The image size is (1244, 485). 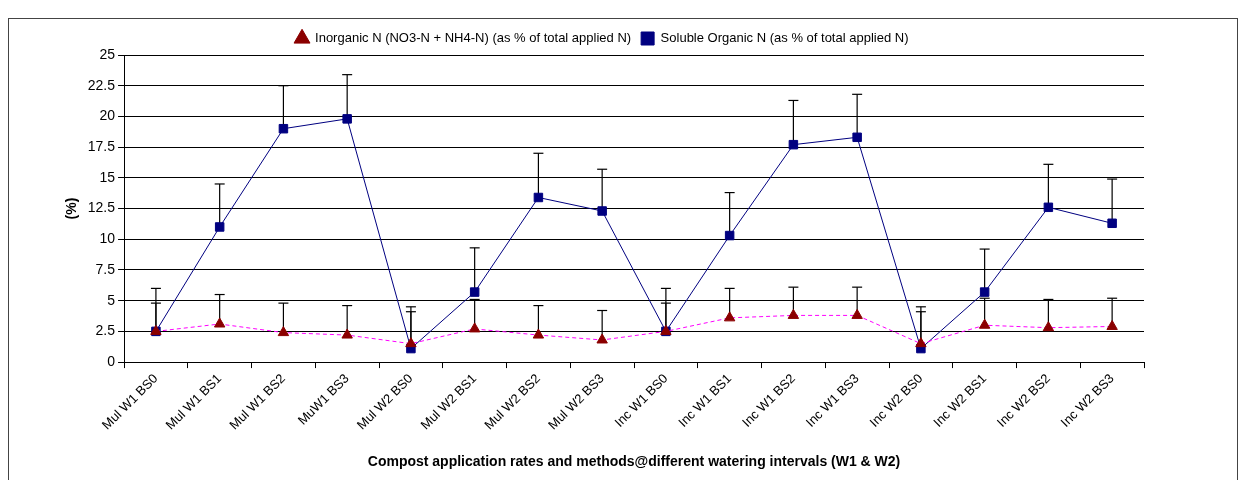 I want to click on y-tick-label: 17.5, so click(x=101, y=145).